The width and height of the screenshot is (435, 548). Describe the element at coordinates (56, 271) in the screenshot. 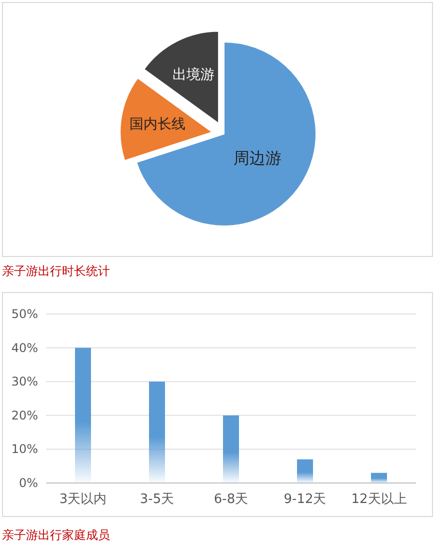

I see `chart-title: 亲子游出行时长统计` at that location.